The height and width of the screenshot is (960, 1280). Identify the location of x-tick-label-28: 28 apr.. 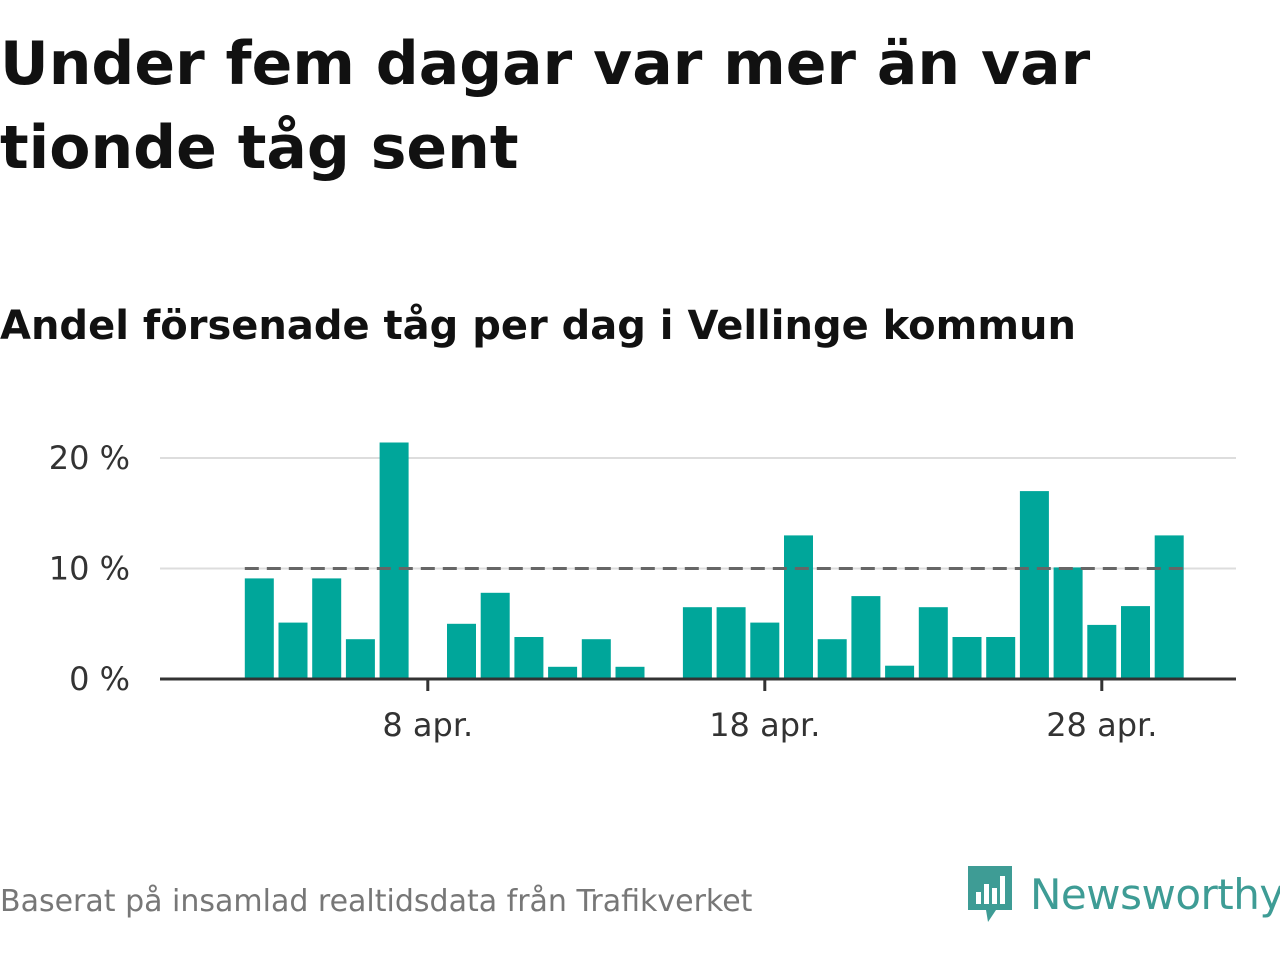
(1101, 725).